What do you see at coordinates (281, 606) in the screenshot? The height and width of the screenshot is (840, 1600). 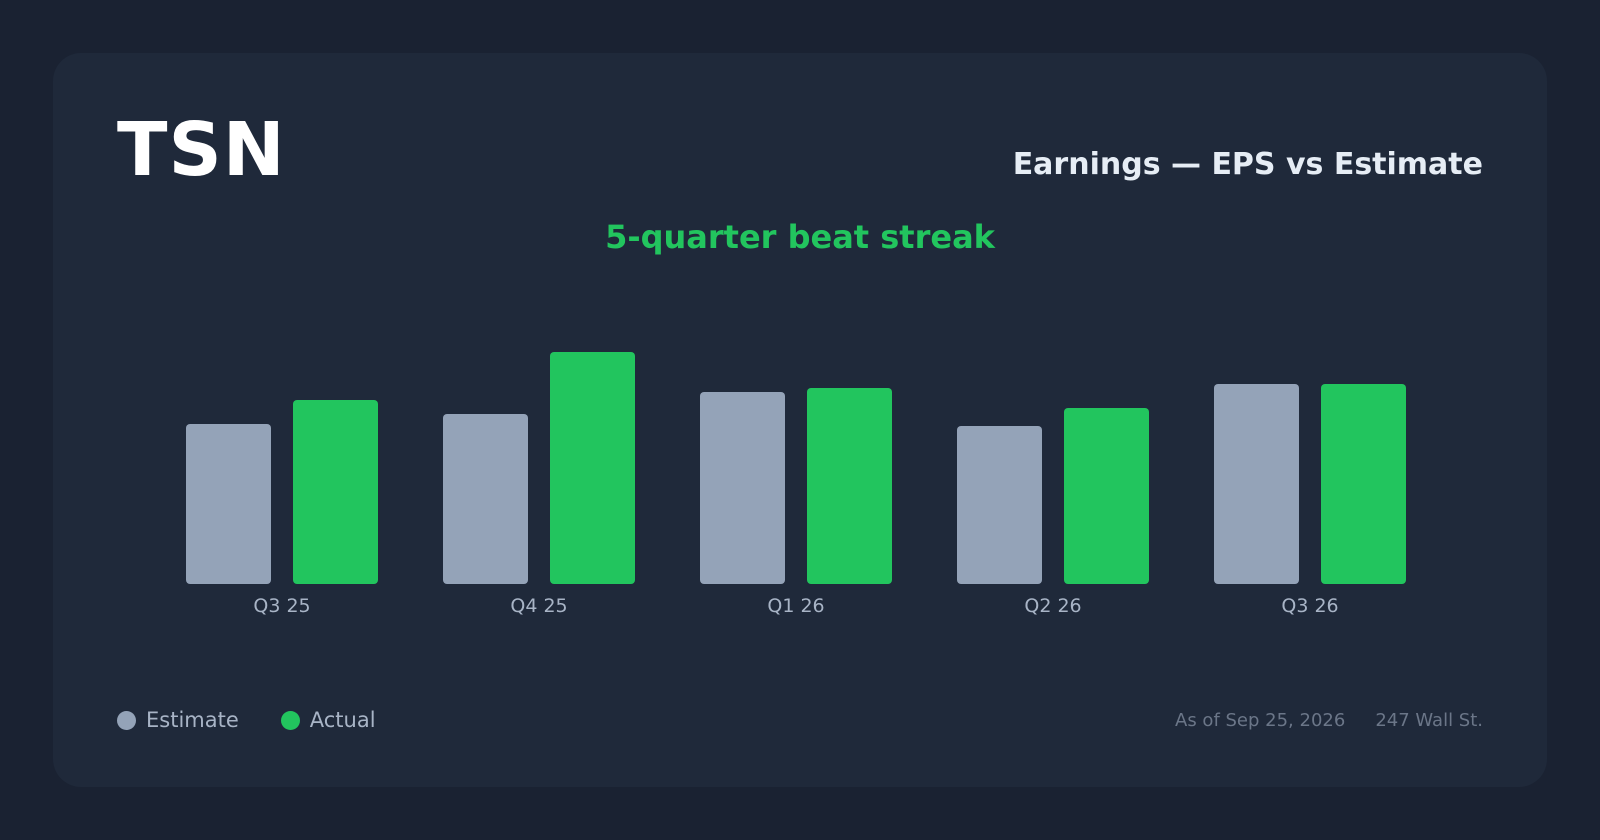 I see `x-tick-label: Q3 25` at bounding box center [281, 606].